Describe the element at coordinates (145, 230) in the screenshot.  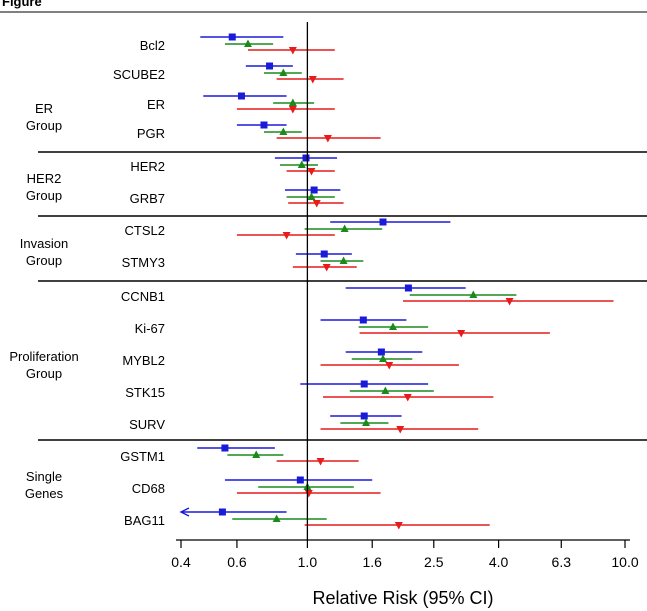
I see `gene-label: CTSL2` at that location.